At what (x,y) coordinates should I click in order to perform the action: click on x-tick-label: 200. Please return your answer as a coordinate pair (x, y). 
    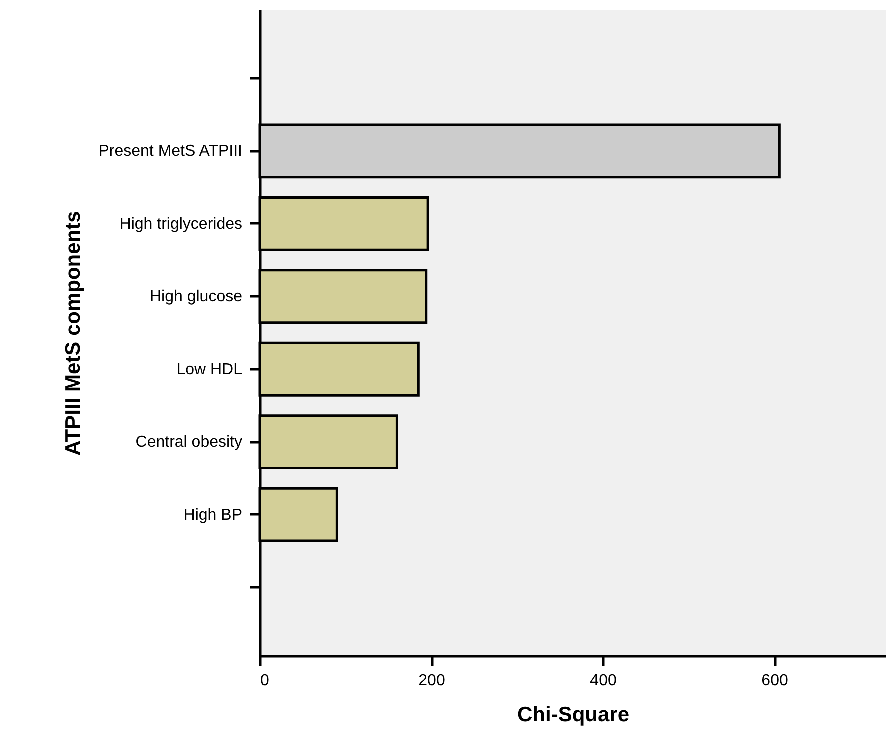
    Looking at the image, I should click on (432, 681).